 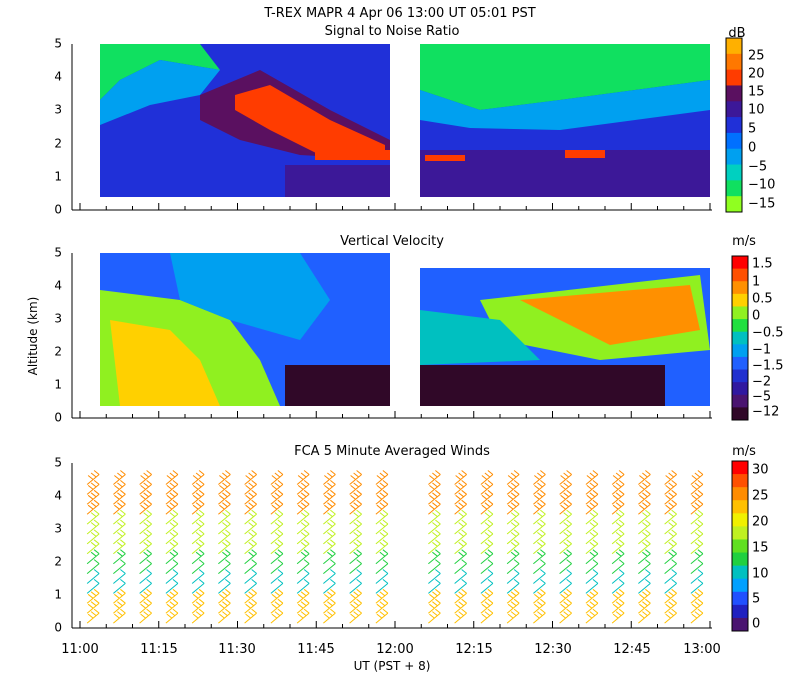 What do you see at coordinates (58, 286) in the screenshot?
I see `vv-y-tick-4: 4` at bounding box center [58, 286].